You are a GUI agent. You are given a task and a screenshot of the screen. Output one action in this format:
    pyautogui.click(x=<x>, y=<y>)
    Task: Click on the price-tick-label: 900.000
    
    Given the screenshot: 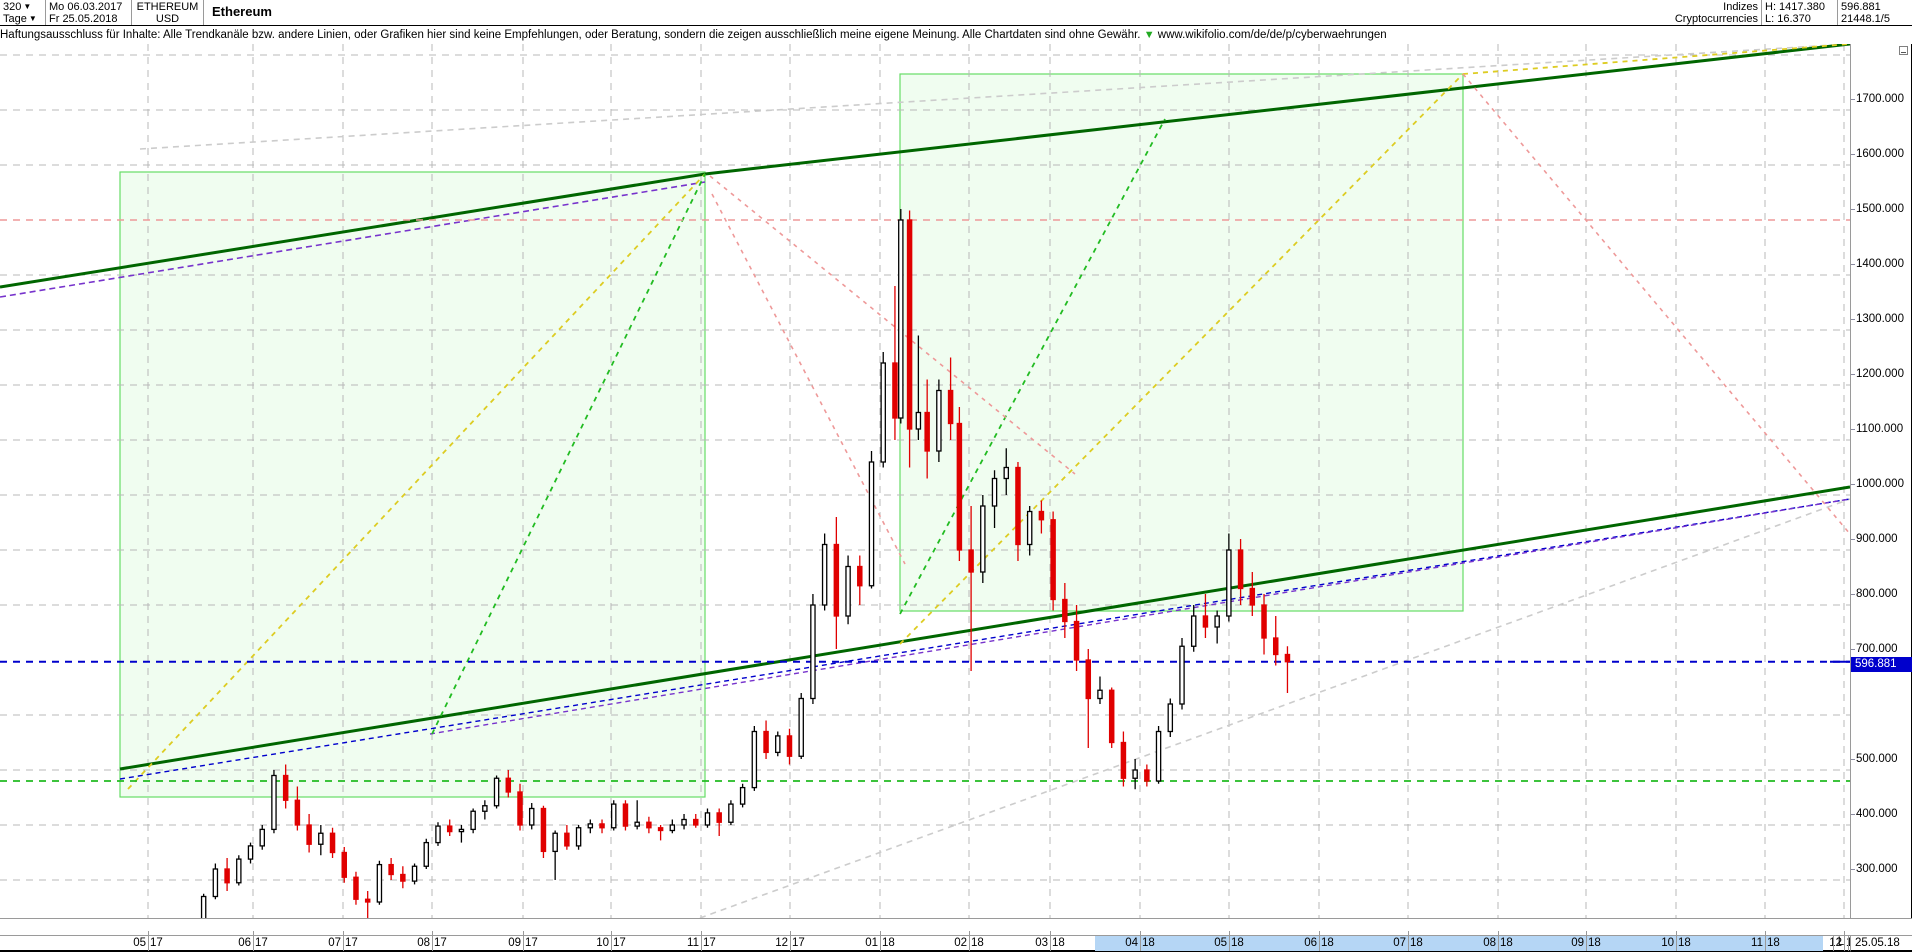 What is the action you would take?
    pyautogui.click(x=1881, y=539)
    